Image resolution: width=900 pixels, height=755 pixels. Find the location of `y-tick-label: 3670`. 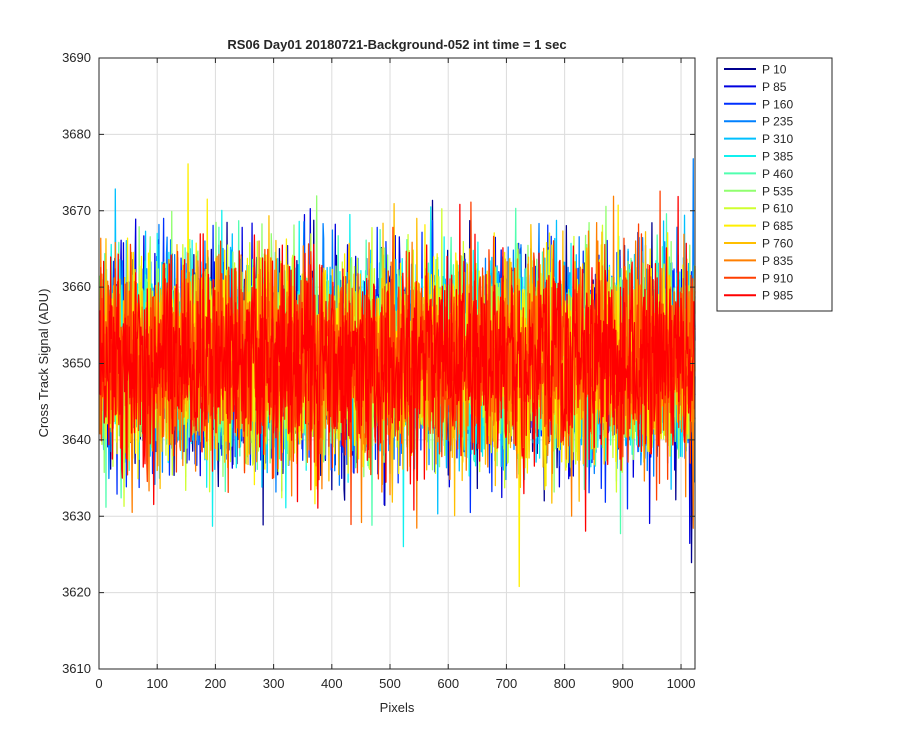

y-tick-label: 3670 is located at coordinates (76, 210).